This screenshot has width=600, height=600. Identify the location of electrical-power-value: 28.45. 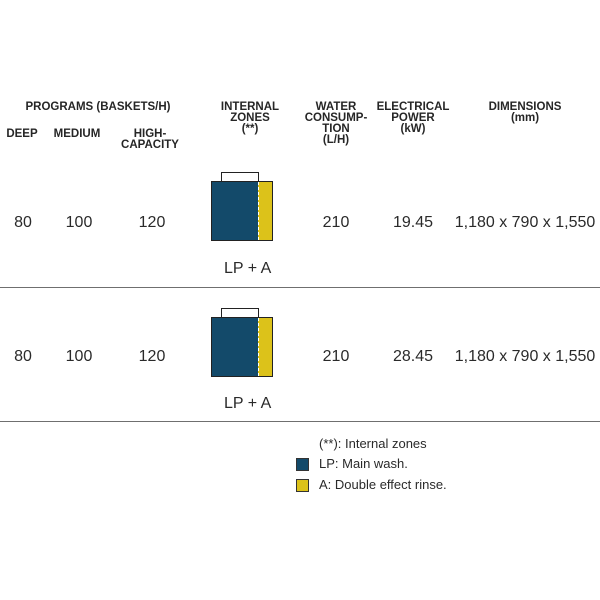
(413, 356).